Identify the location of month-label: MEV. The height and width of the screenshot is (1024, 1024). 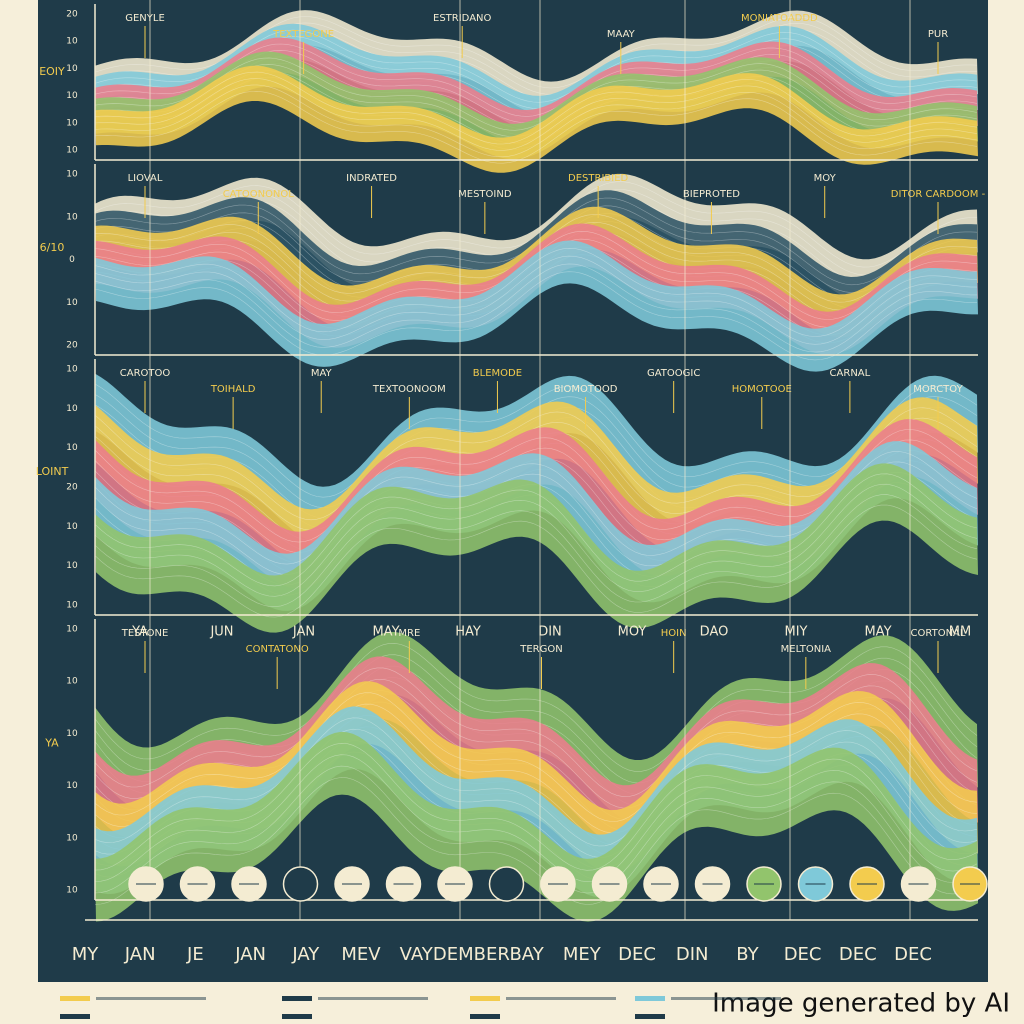
(361, 954).